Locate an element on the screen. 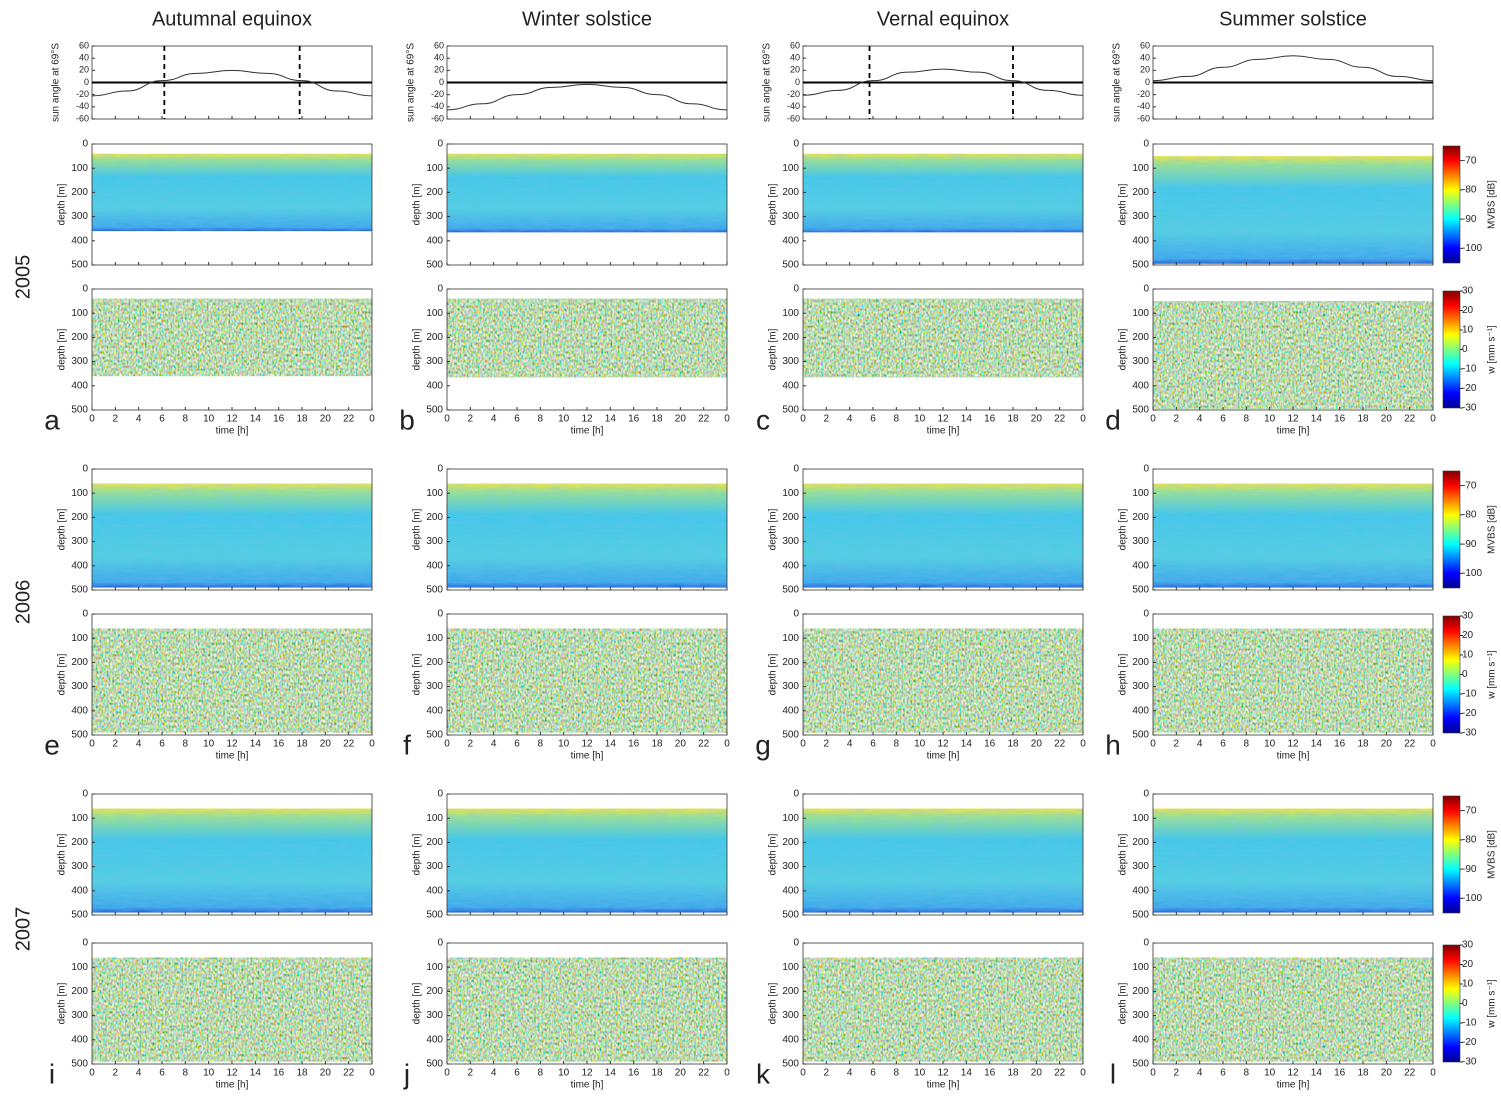 The image size is (1501, 1097). colorbar-tick-label: -10 is located at coordinates (1469, 1023).